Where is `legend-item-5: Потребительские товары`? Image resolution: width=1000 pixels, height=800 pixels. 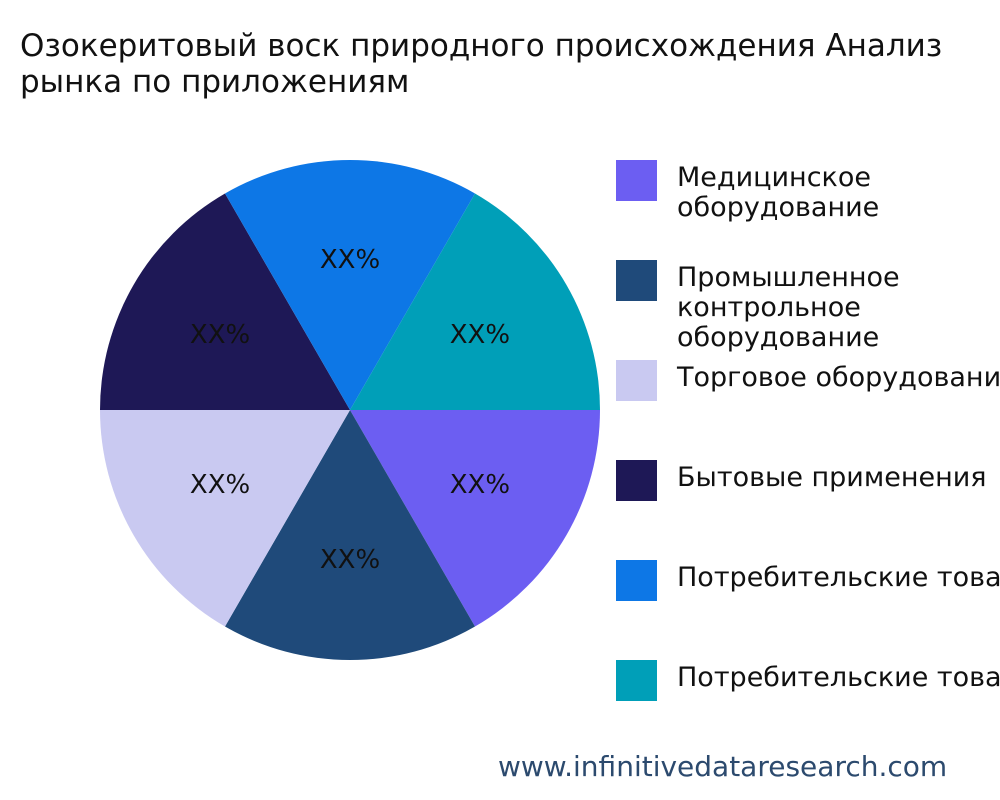
legend-item-5: Потребительские товары is located at coordinates (808, 580).